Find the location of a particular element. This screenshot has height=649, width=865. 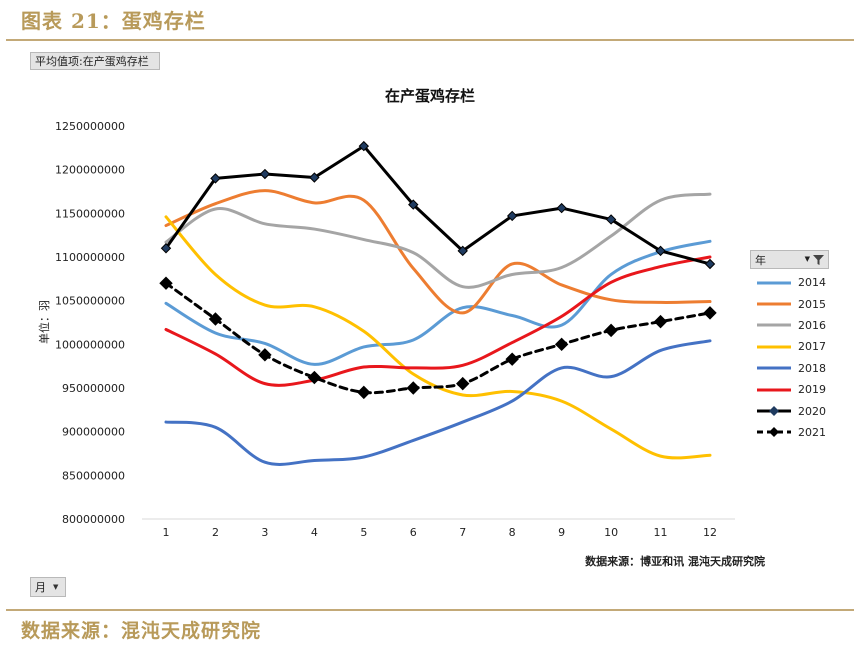

bottom-divider is located at coordinates (430, 610).